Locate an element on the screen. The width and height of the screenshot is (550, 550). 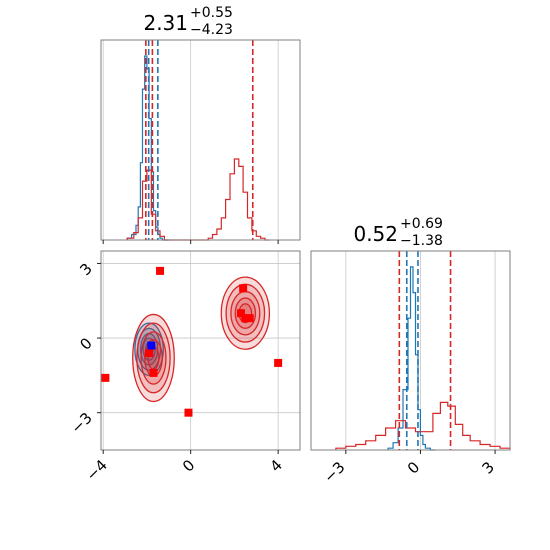
y-tick-label: −3 is located at coordinates (81, 423).